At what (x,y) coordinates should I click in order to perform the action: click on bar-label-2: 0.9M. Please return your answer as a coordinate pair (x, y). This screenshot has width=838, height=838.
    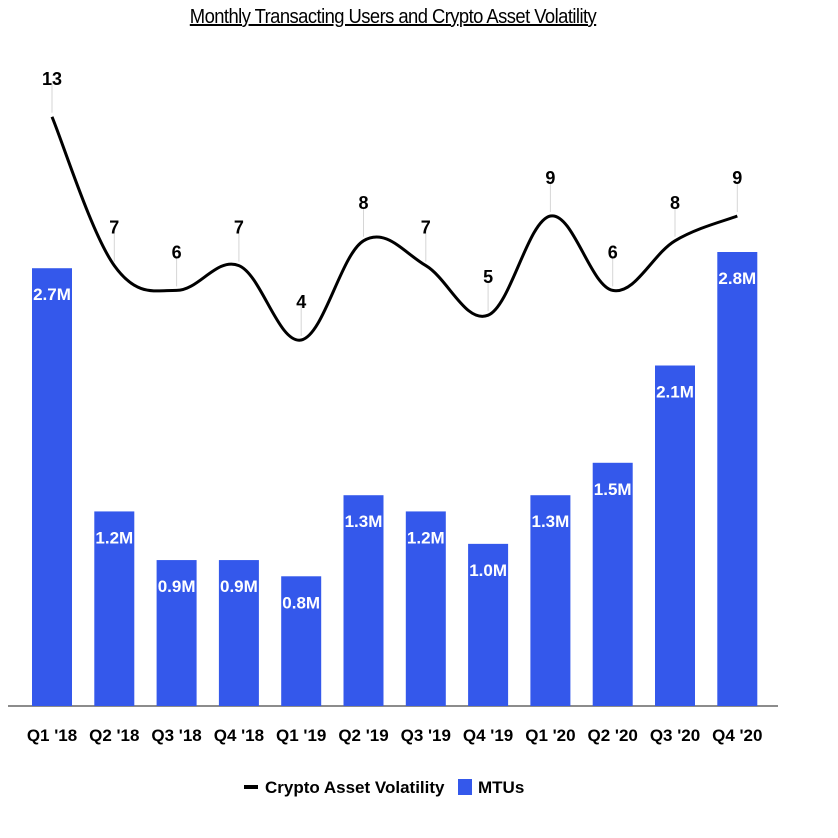
    Looking at the image, I should click on (177, 586).